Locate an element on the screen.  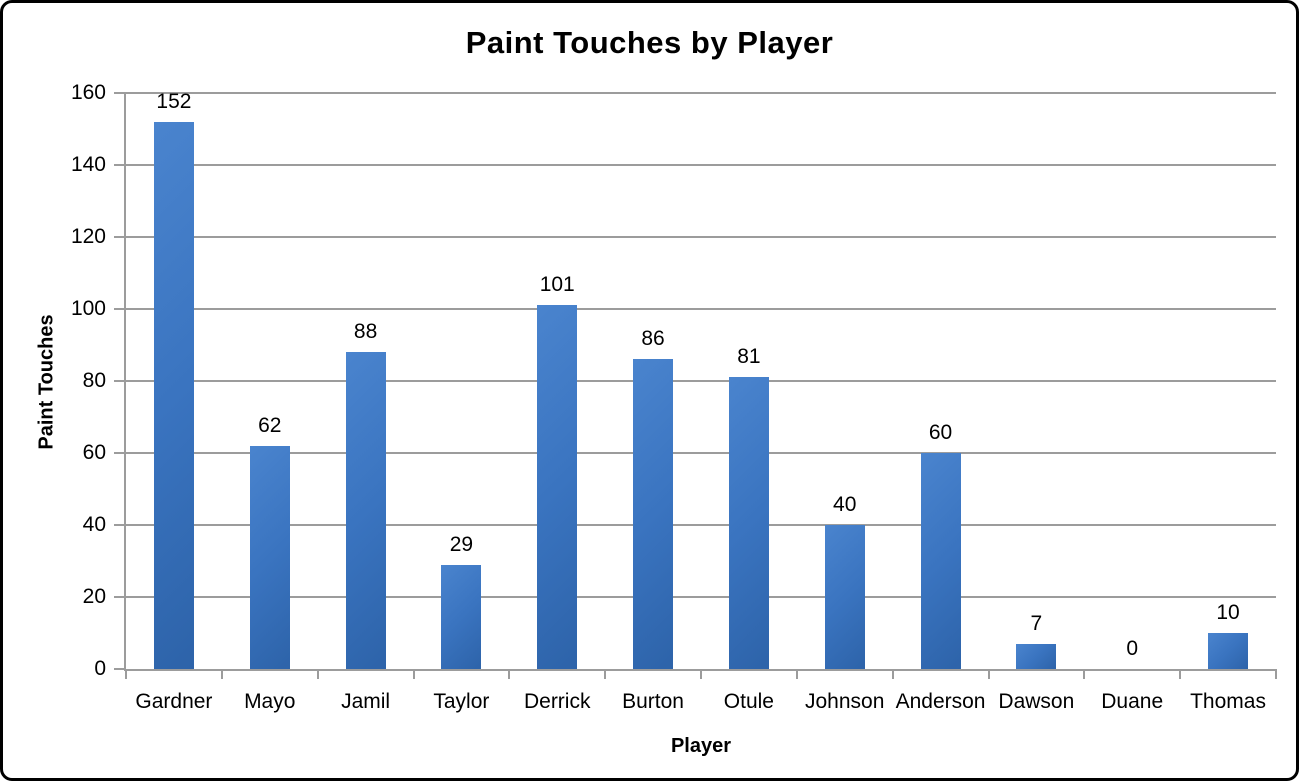
bar-slot: 60 is located at coordinates (941, 381).